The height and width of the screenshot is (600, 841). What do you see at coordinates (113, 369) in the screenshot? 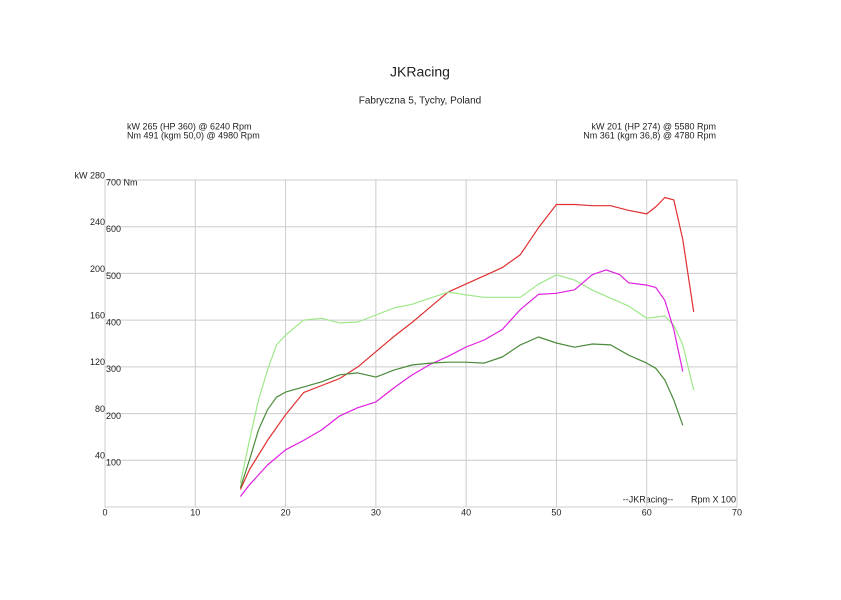
I see `y2-tick-label: 300` at bounding box center [113, 369].